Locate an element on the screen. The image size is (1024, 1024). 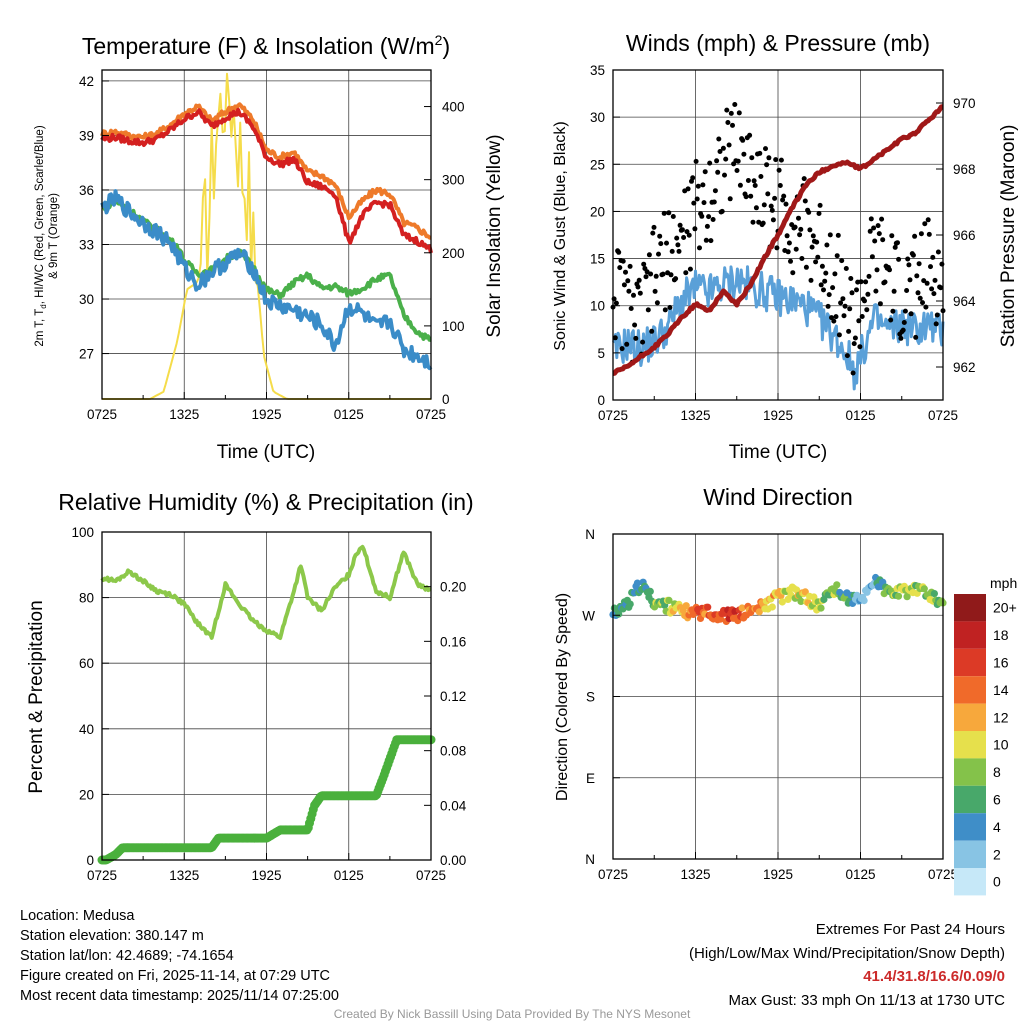
y2-tick-label: 0.16 is located at coordinates (453, 641).